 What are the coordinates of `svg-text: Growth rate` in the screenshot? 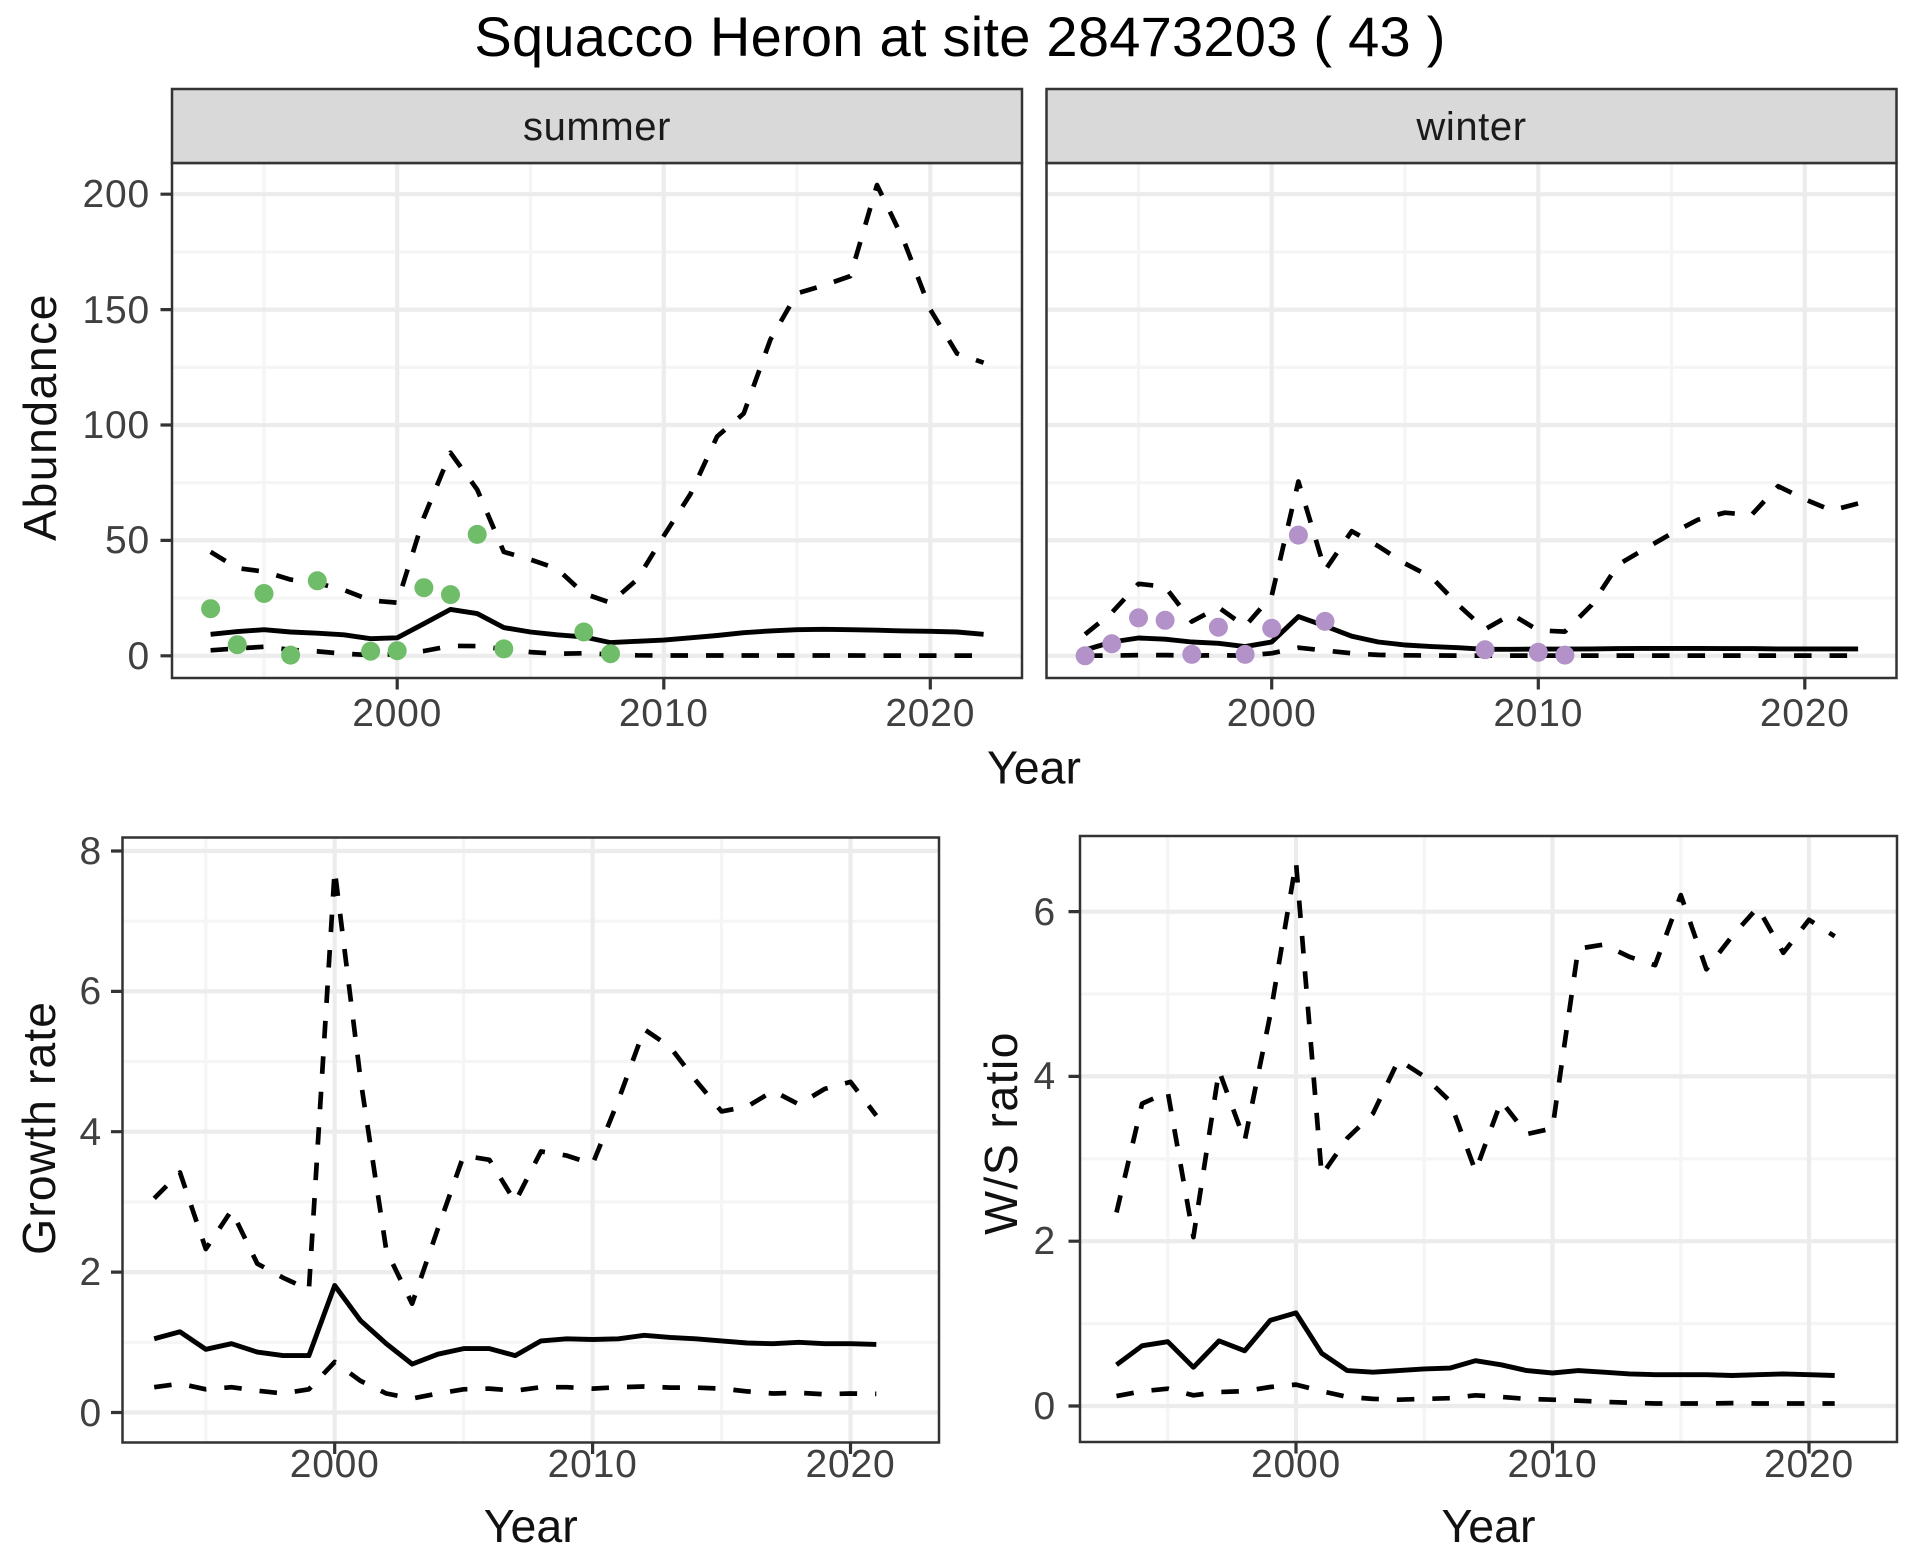 It's located at (39, 1128).